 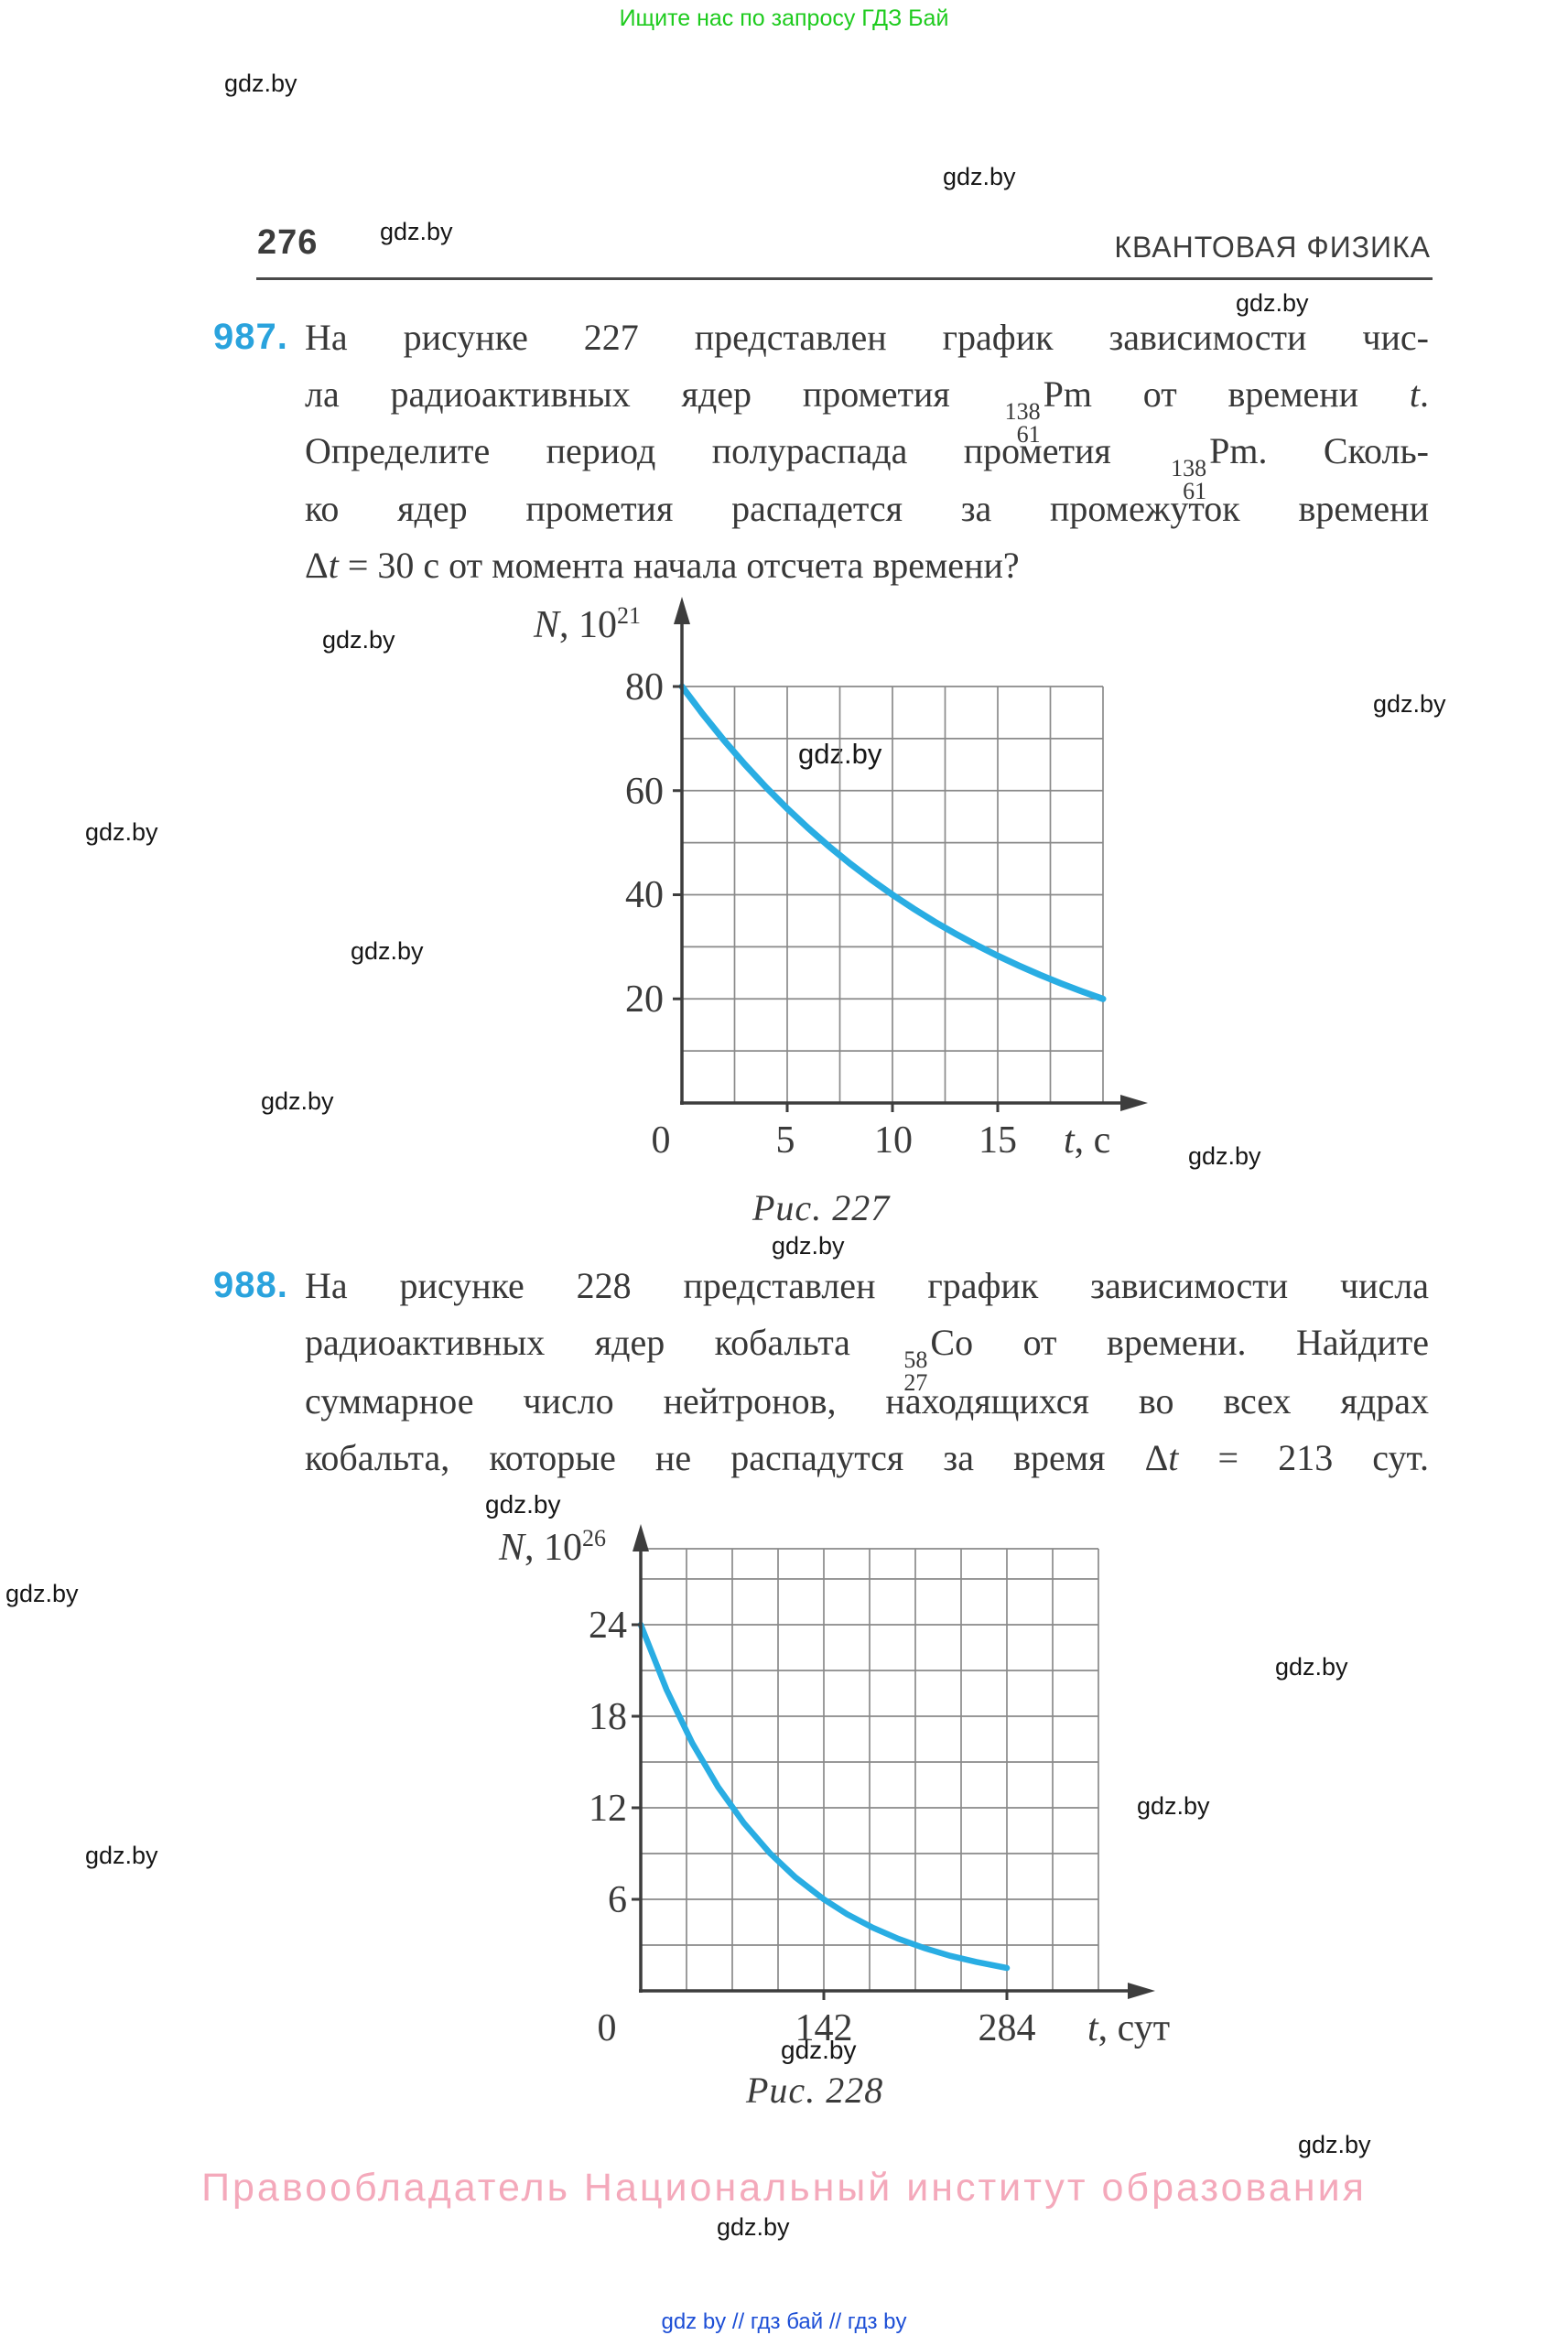 What do you see at coordinates (608, 1809) in the screenshot?
I see `y-tick-12: 12` at bounding box center [608, 1809].